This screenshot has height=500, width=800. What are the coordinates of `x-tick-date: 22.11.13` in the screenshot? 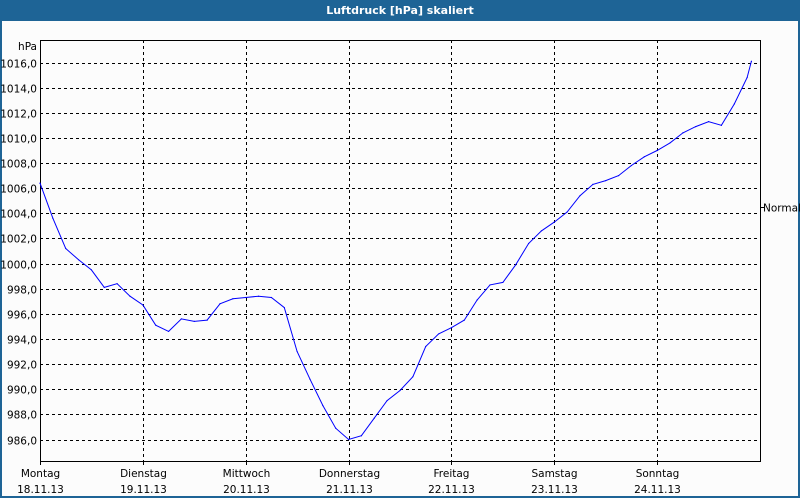 It's located at (451, 490).